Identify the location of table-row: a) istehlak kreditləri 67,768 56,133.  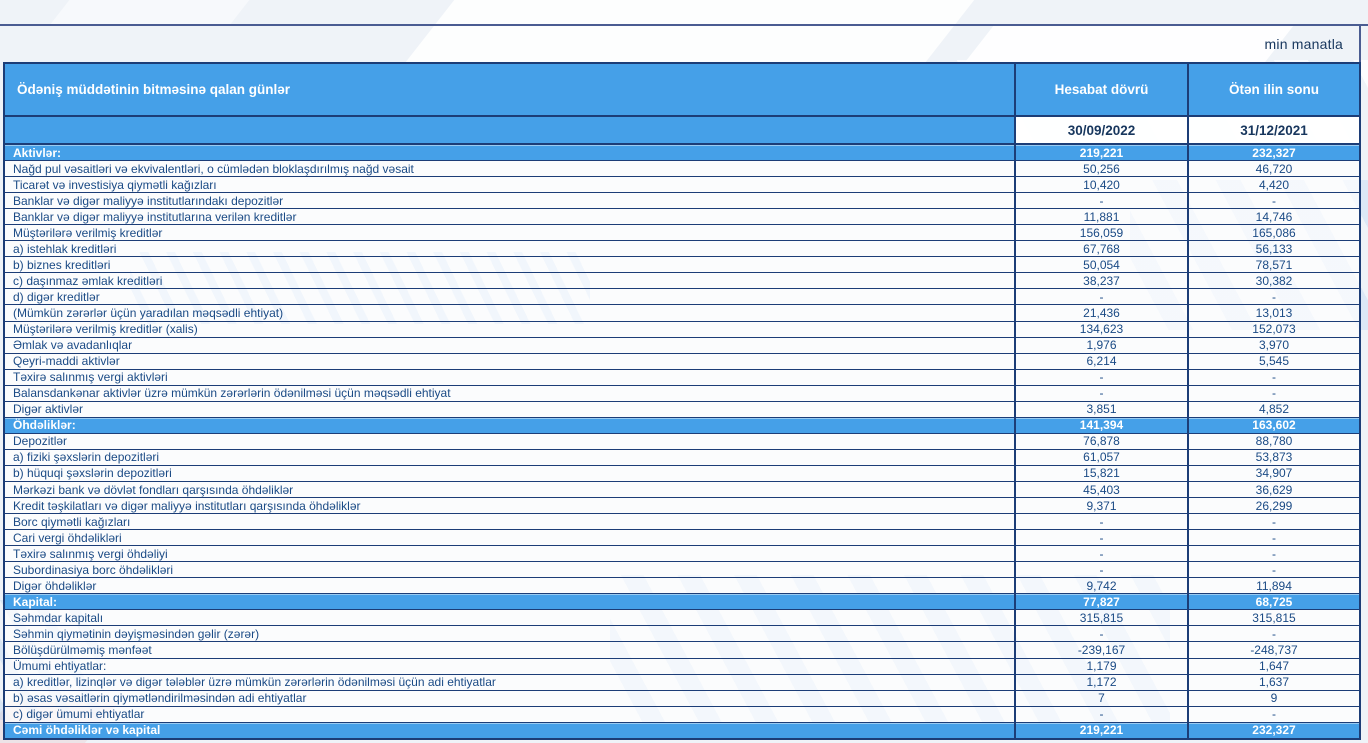
(682, 249).